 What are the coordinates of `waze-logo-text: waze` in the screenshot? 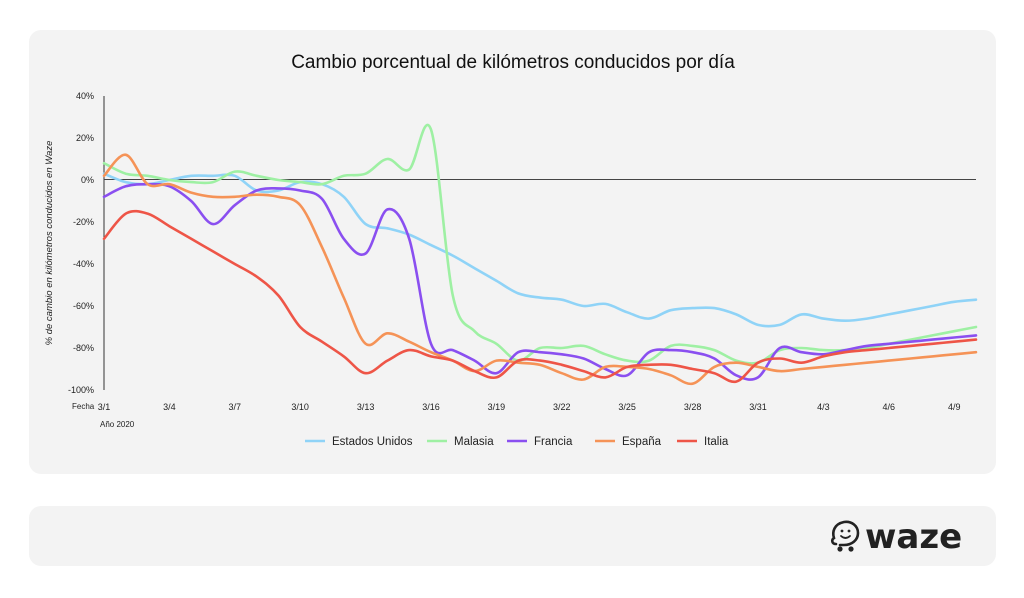 It's located at (913, 537).